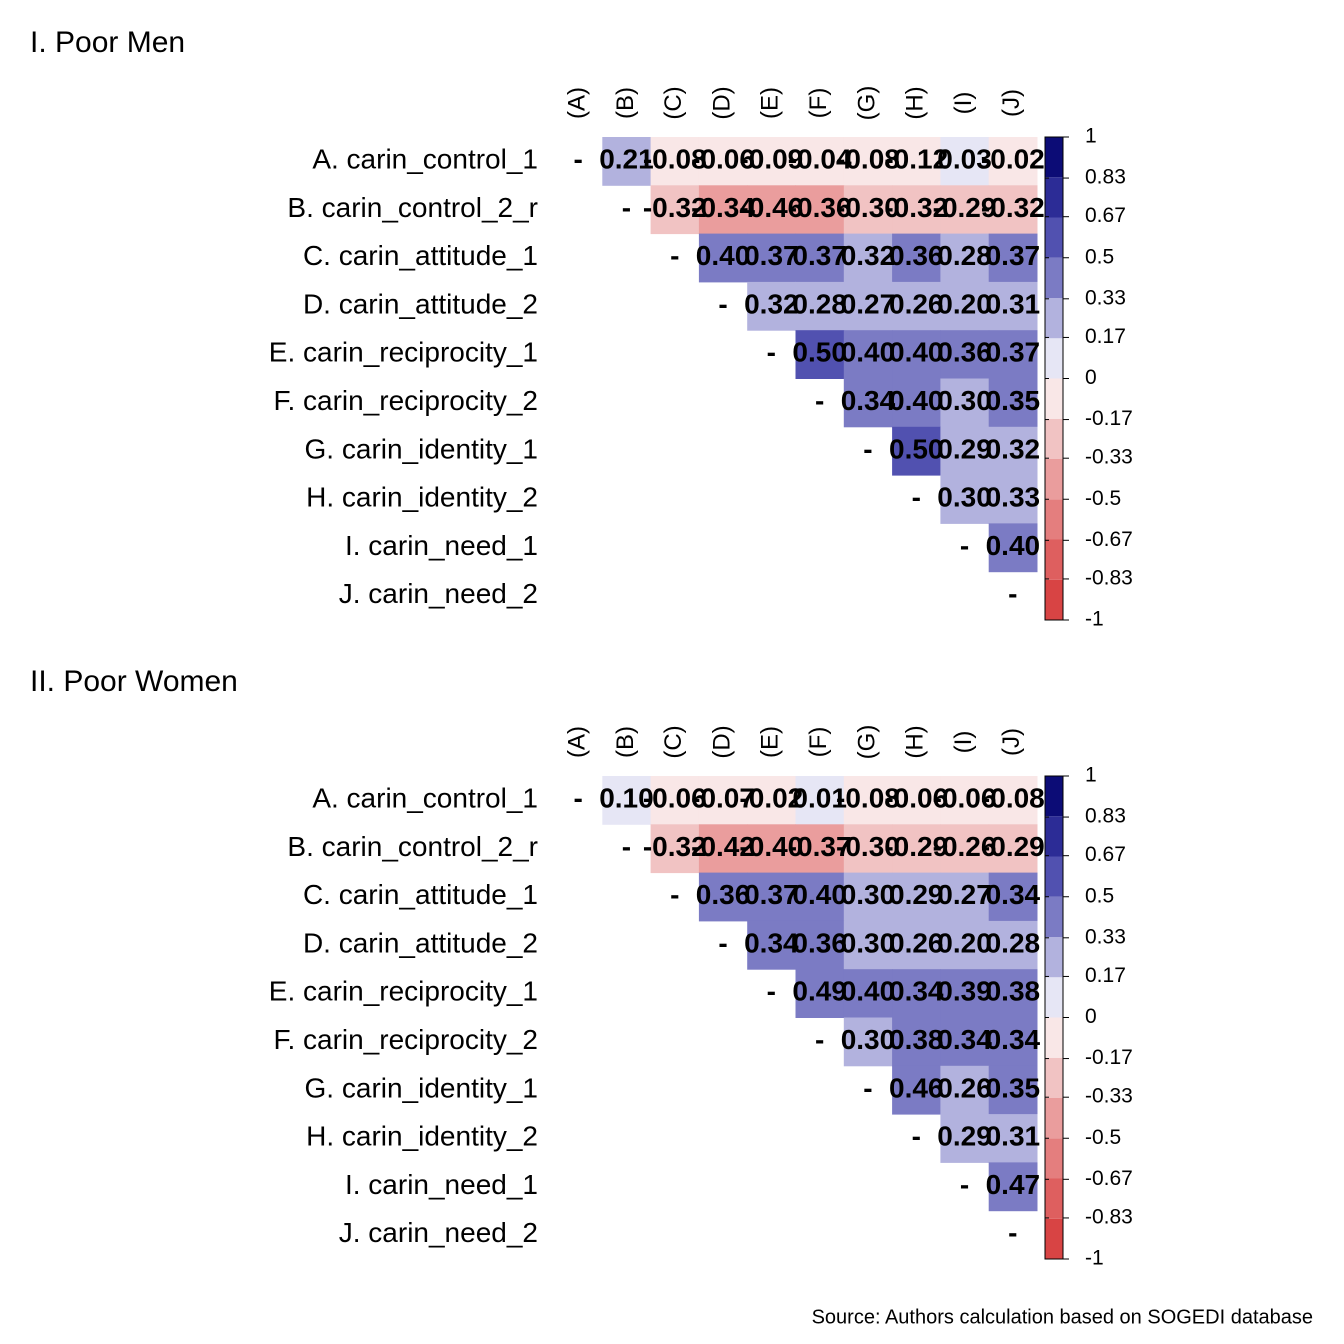 This screenshot has height=1344, width=1344. Describe the element at coordinates (1105, 297) in the screenshot. I see `colorbar-tick-label: 0.33` at that location.